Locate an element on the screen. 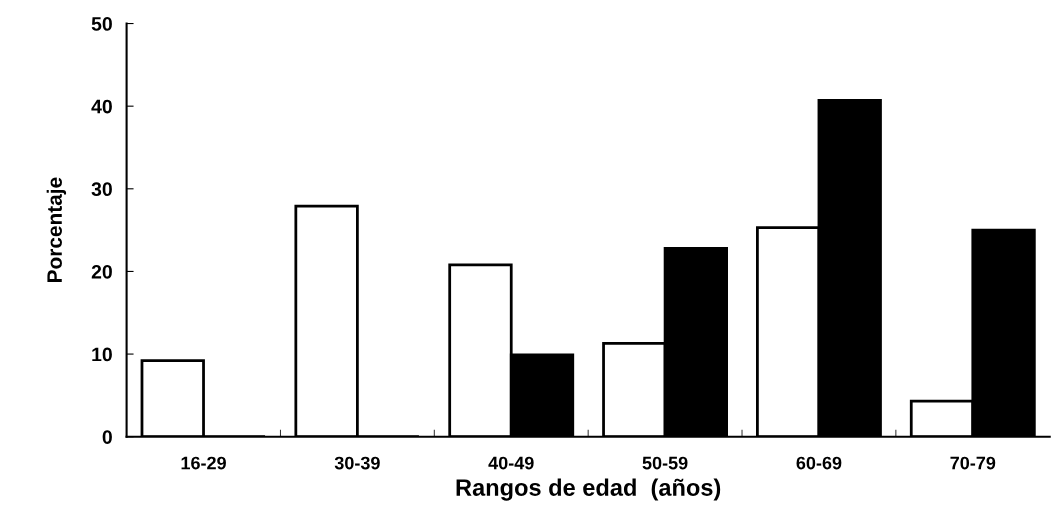  y-tick-label: 20 is located at coordinates (101, 271).